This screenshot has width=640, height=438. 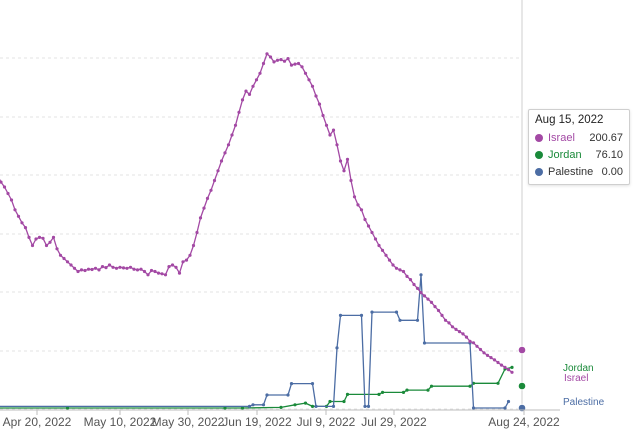 I want to click on x-tick-label: Jul 9, 2022, so click(x=326, y=422).